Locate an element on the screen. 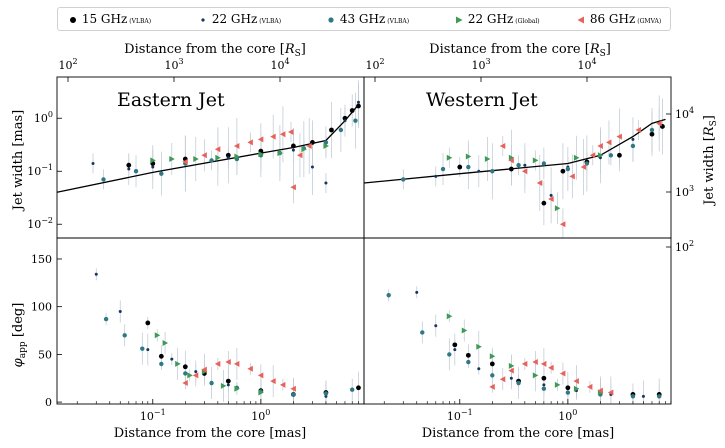  legend-item-43ghz: 43 GHz (VLBA) is located at coordinates (367, 19).